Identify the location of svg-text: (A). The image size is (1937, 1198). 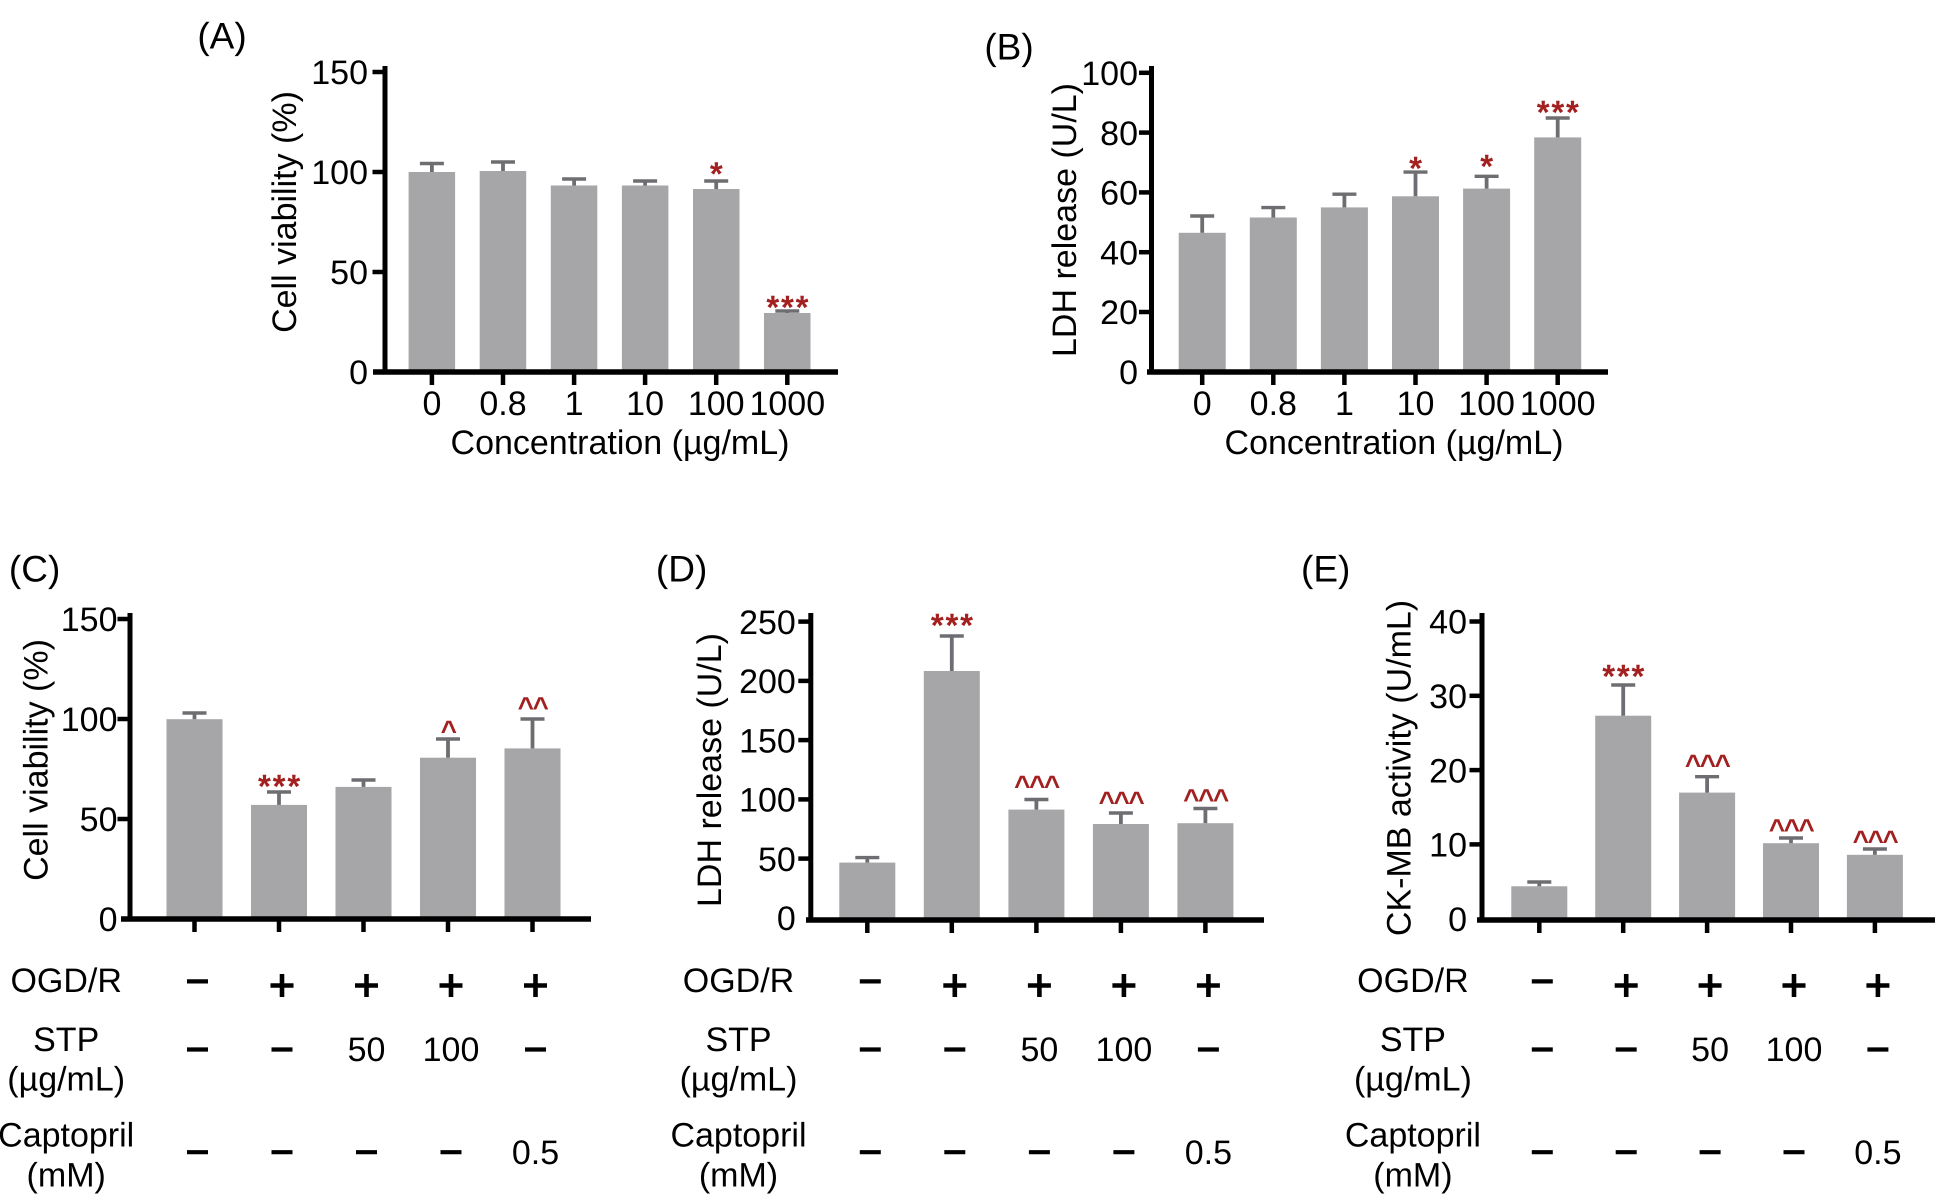
(221, 35).